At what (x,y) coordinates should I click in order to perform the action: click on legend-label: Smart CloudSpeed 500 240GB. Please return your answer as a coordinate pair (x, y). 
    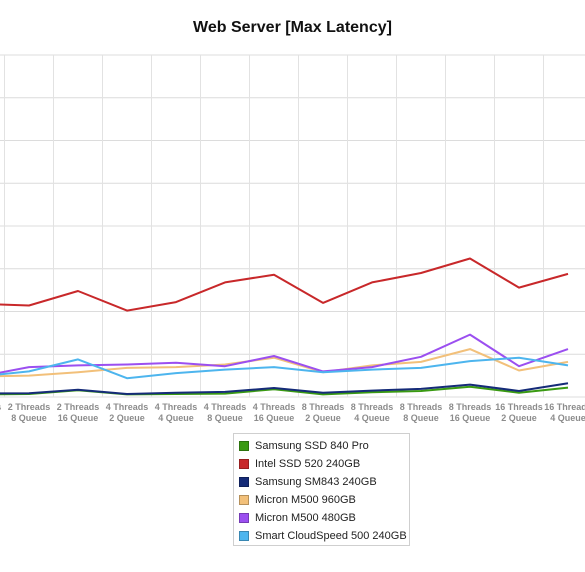
    Looking at the image, I should click on (331, 536).